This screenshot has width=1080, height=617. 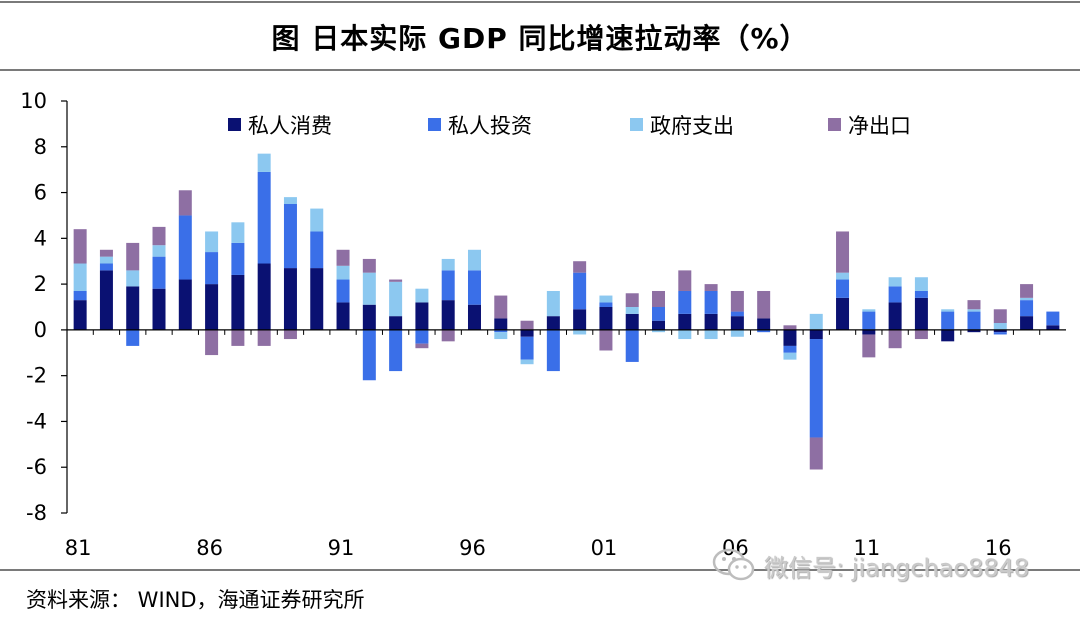 What do you see at coordinates (40, 238) in the screenshot?
I see `y-tick-label: 4` at bounding box center [40, 238].